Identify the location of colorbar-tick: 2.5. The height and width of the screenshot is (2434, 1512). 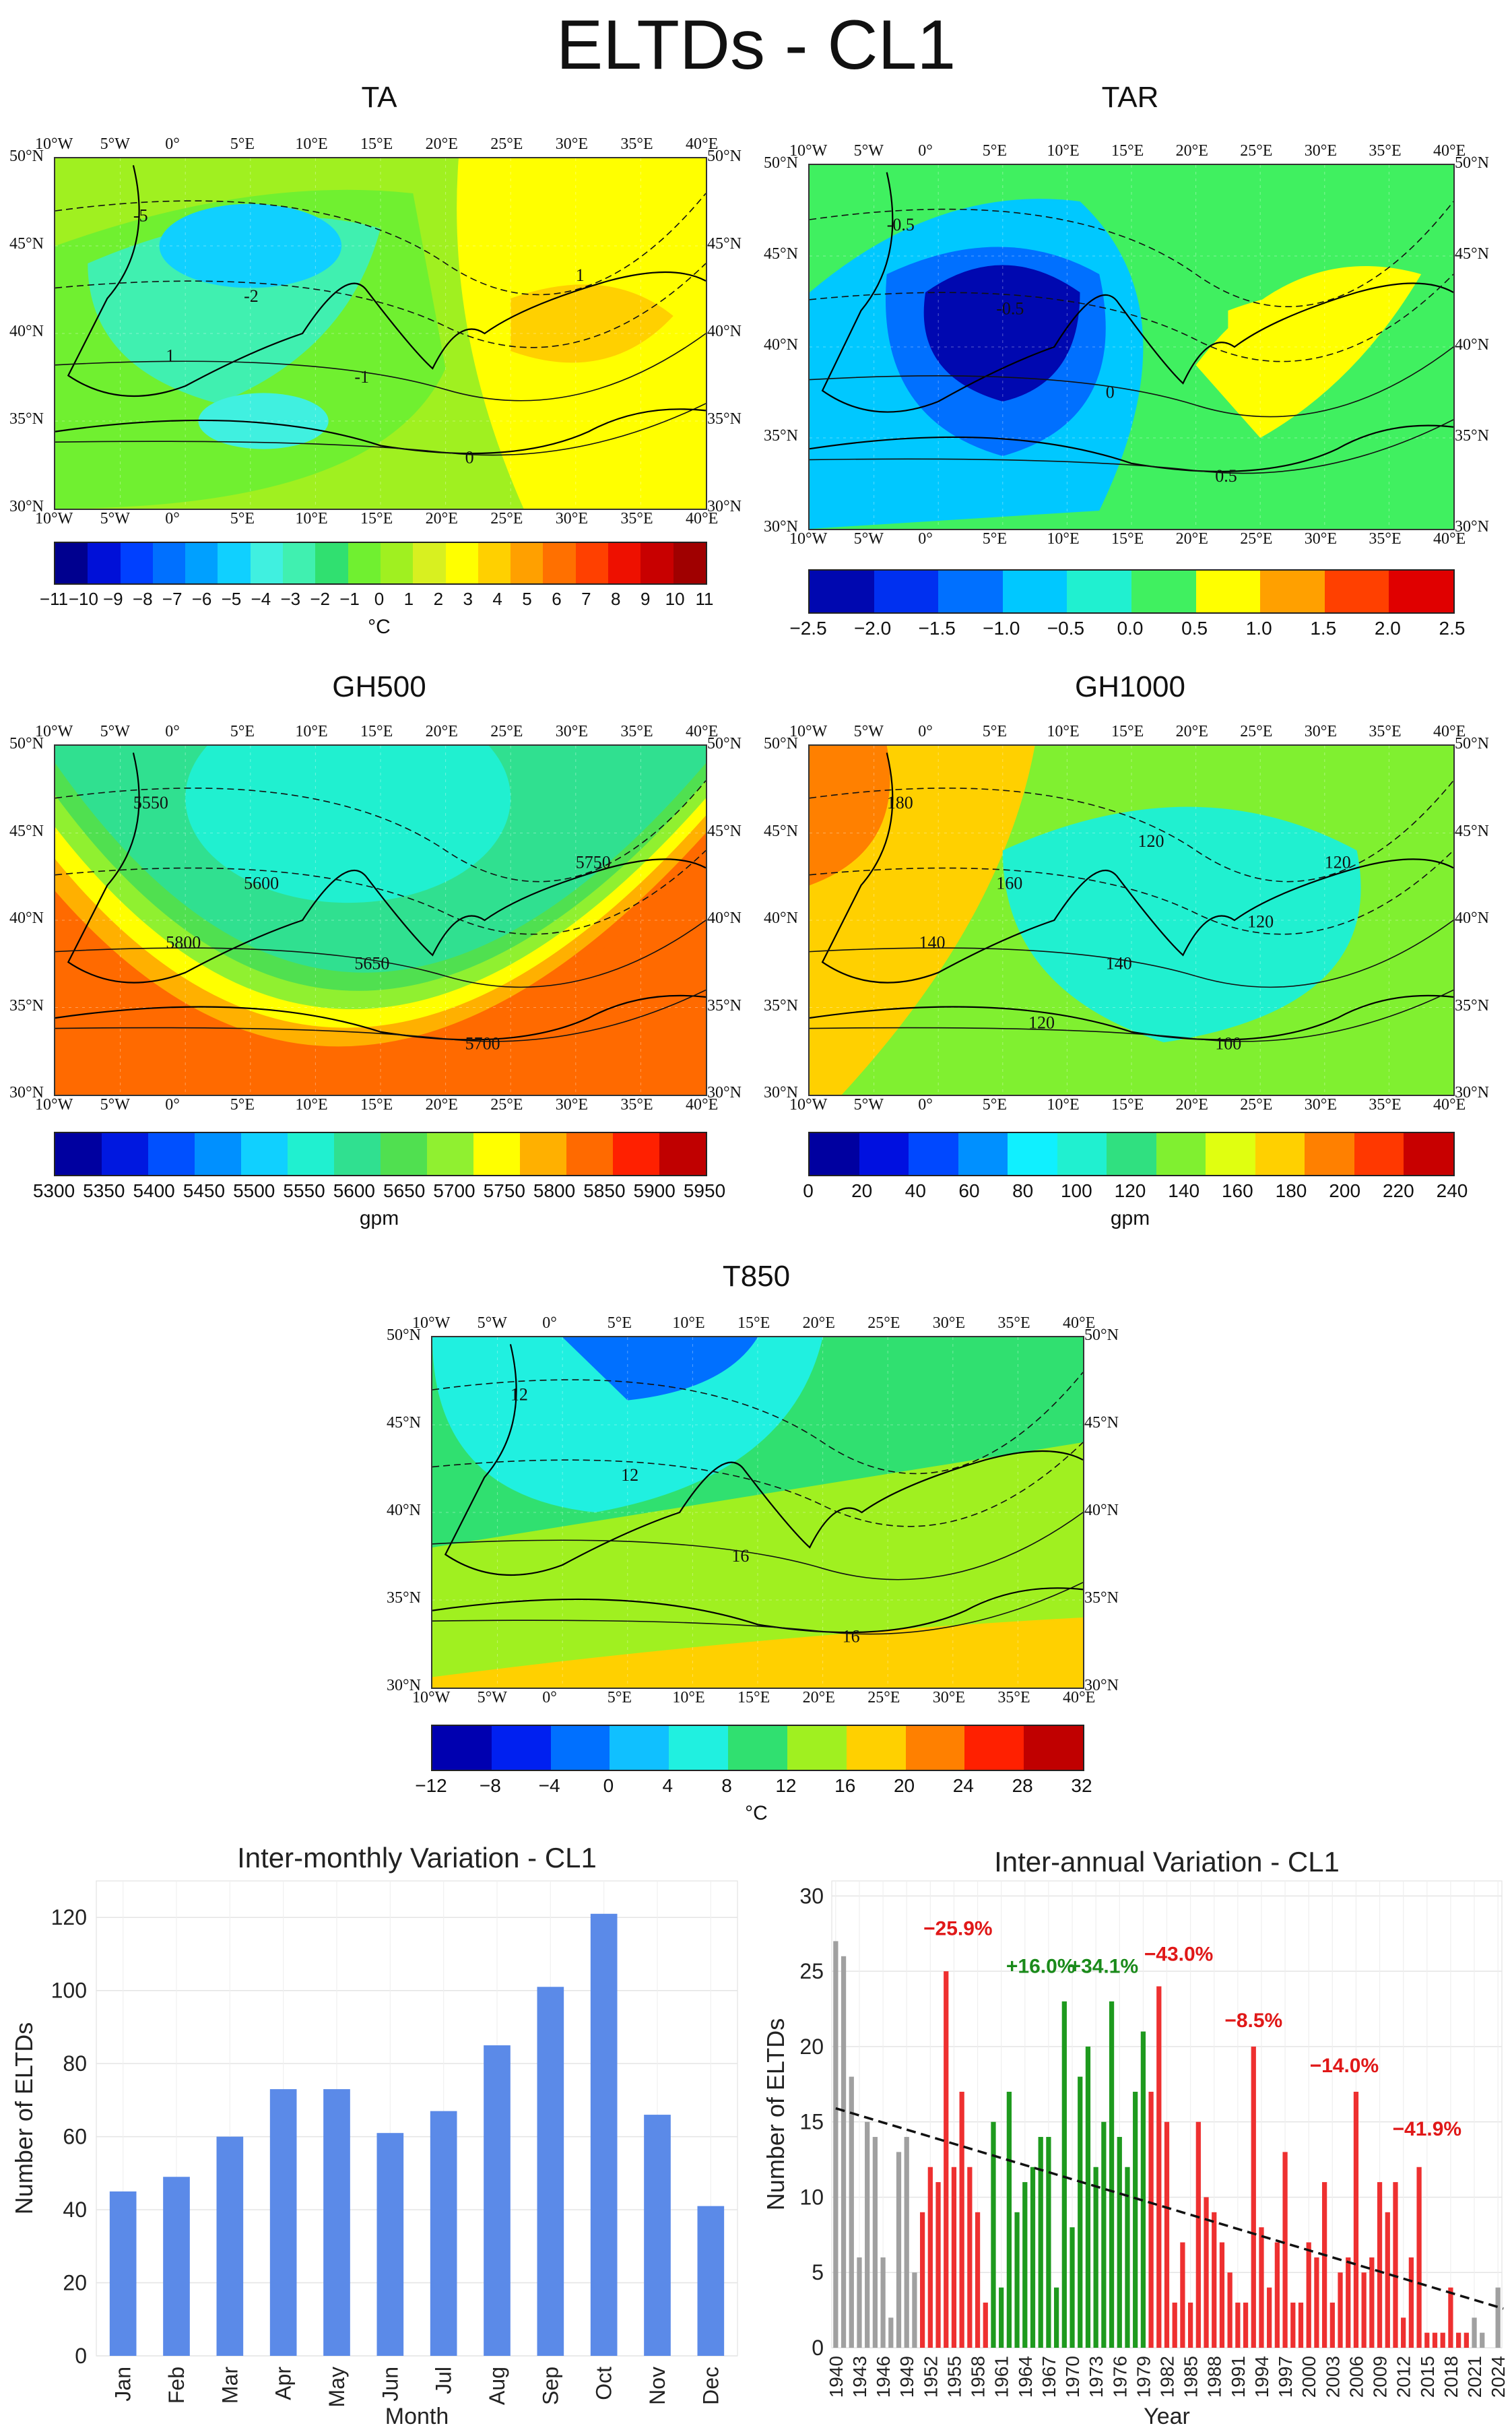
(1452, 629).